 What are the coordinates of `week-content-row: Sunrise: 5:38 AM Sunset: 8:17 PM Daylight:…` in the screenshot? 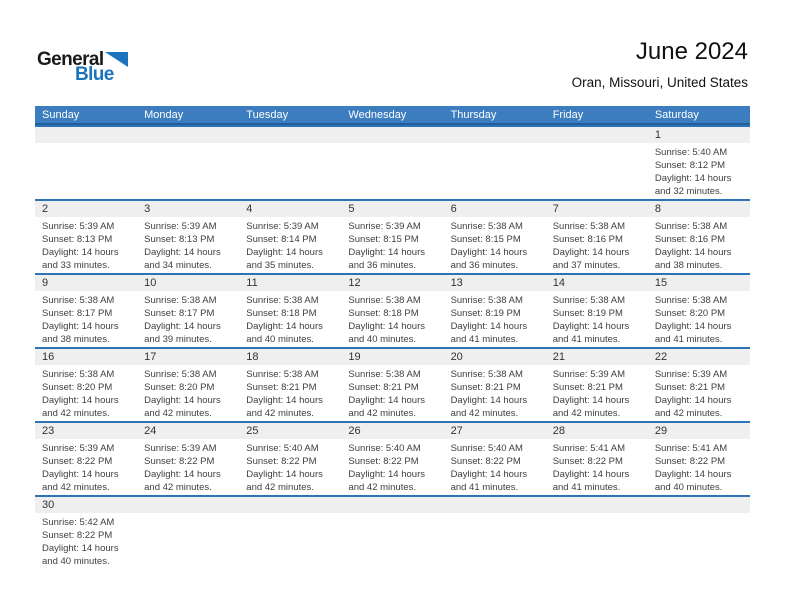 It's located at (392, 318).